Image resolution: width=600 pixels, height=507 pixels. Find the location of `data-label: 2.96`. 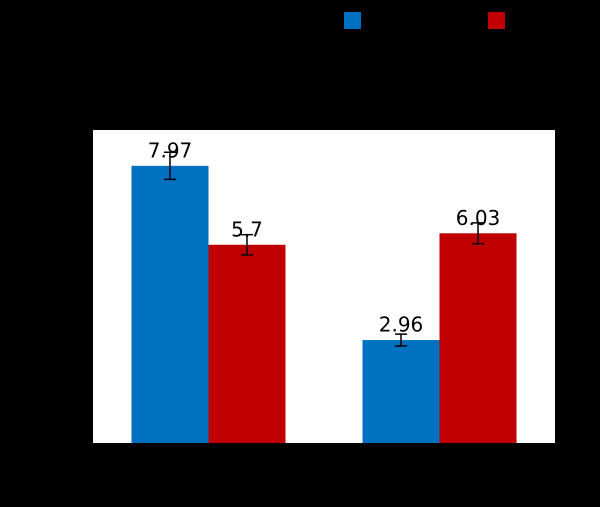

data-label: 2.96 is located at coordinates (401, 325).